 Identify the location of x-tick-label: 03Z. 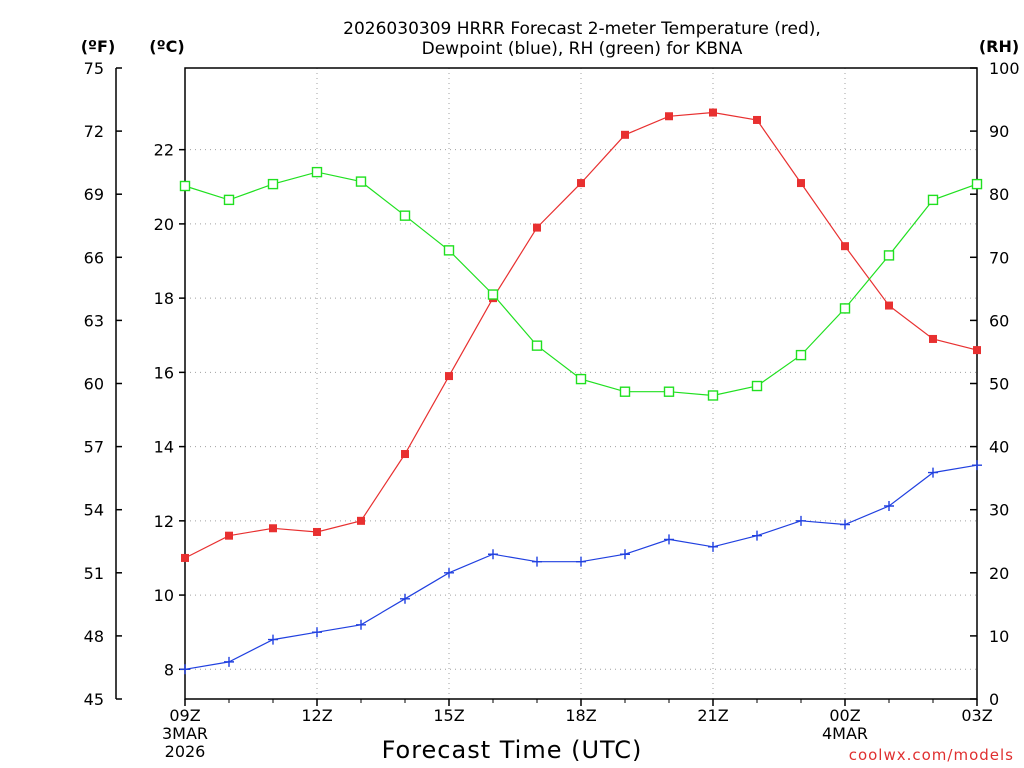
(976, 715).